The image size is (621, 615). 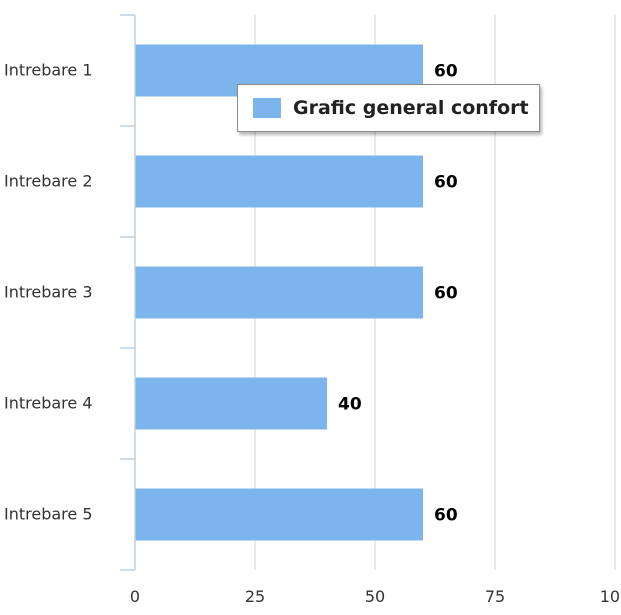 I want to click on x-tick-label: 100, so click(x=610, y=596).